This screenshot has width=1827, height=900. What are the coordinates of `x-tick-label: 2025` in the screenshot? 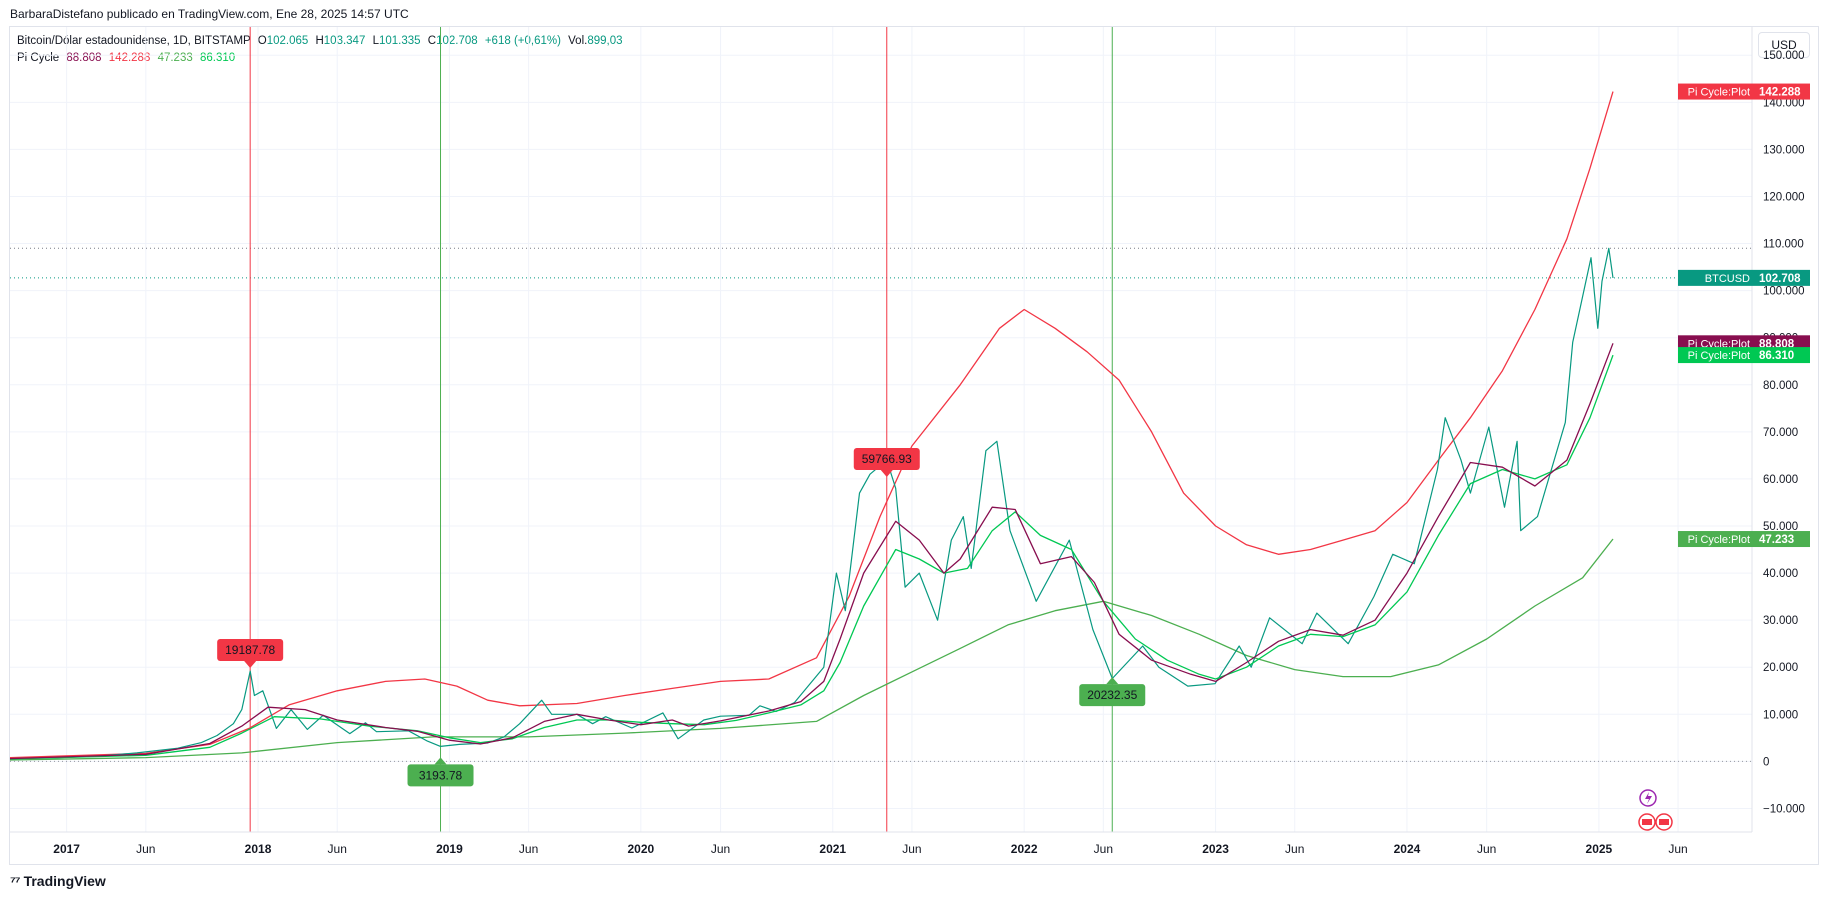 It's located at (1599, 849).